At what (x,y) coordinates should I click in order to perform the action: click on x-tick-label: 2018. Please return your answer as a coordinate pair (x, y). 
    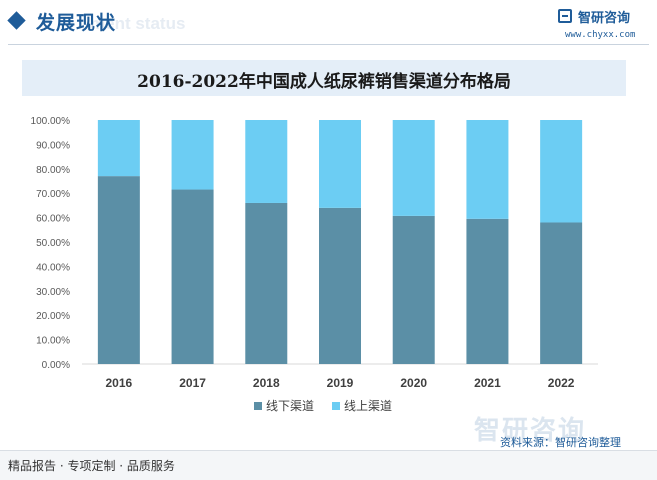
    Looking at the image, I should click on (266, 383).